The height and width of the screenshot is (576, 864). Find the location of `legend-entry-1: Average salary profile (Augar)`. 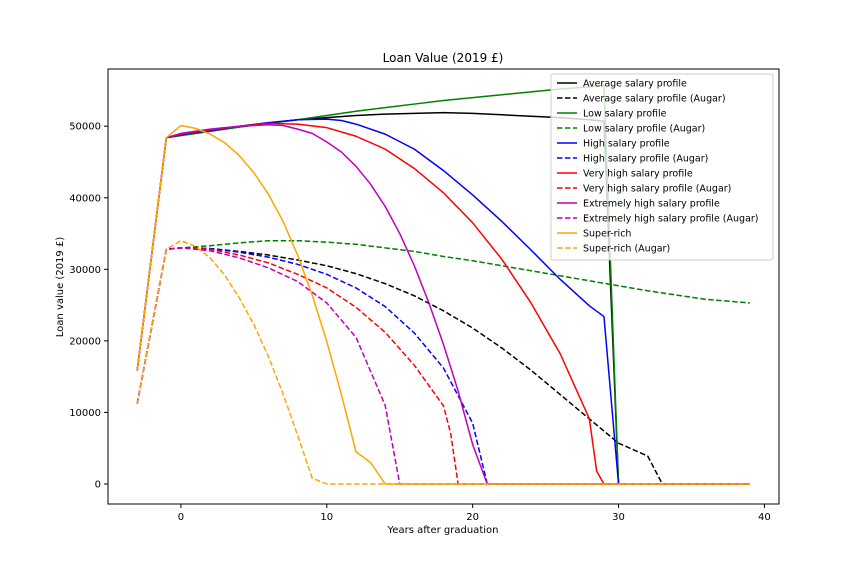

legend-entry-1: Average salary profile (Augar) is located at coordinates (654, 99).